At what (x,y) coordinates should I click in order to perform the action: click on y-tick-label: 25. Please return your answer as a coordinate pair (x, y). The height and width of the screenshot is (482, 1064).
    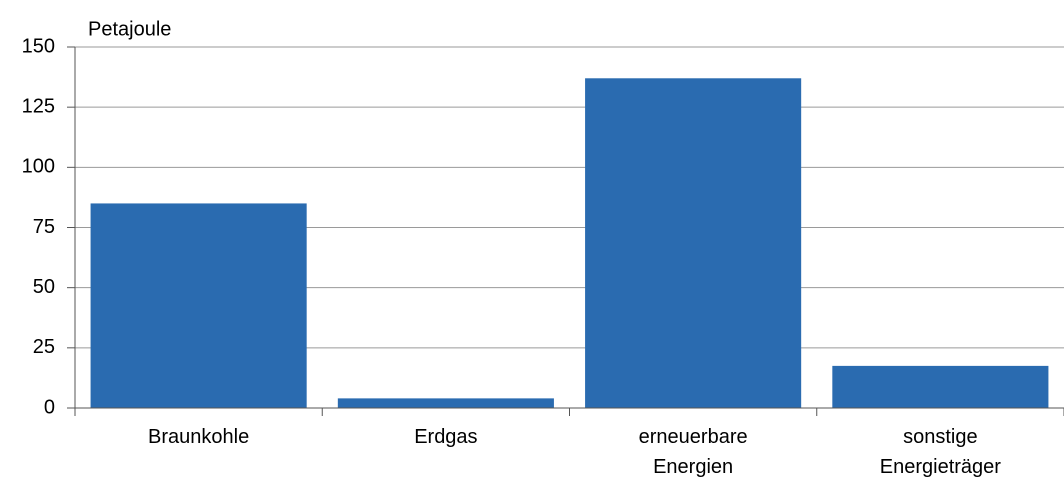
    Looking at the image, I should click on (44, 347).